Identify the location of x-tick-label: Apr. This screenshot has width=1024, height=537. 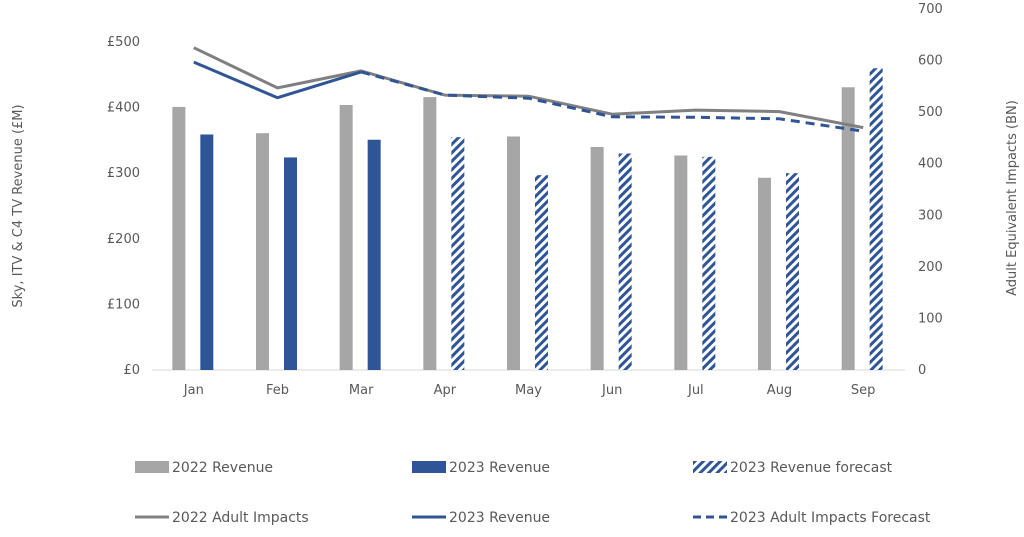
(445, 390).